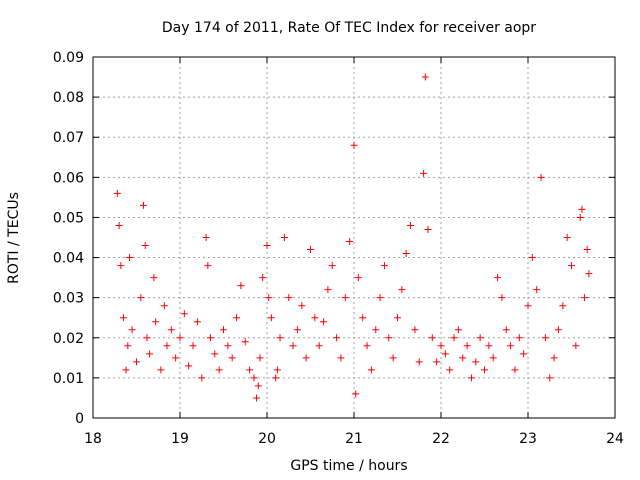 The width and height of the screenshot is (640, 480). I want to click on y-tick-label: 0.05, so click(68, 218).